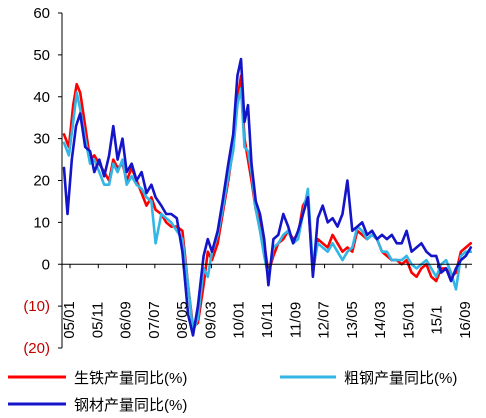  I want to click on x-tick-label: 13/05, so click(352, 320).